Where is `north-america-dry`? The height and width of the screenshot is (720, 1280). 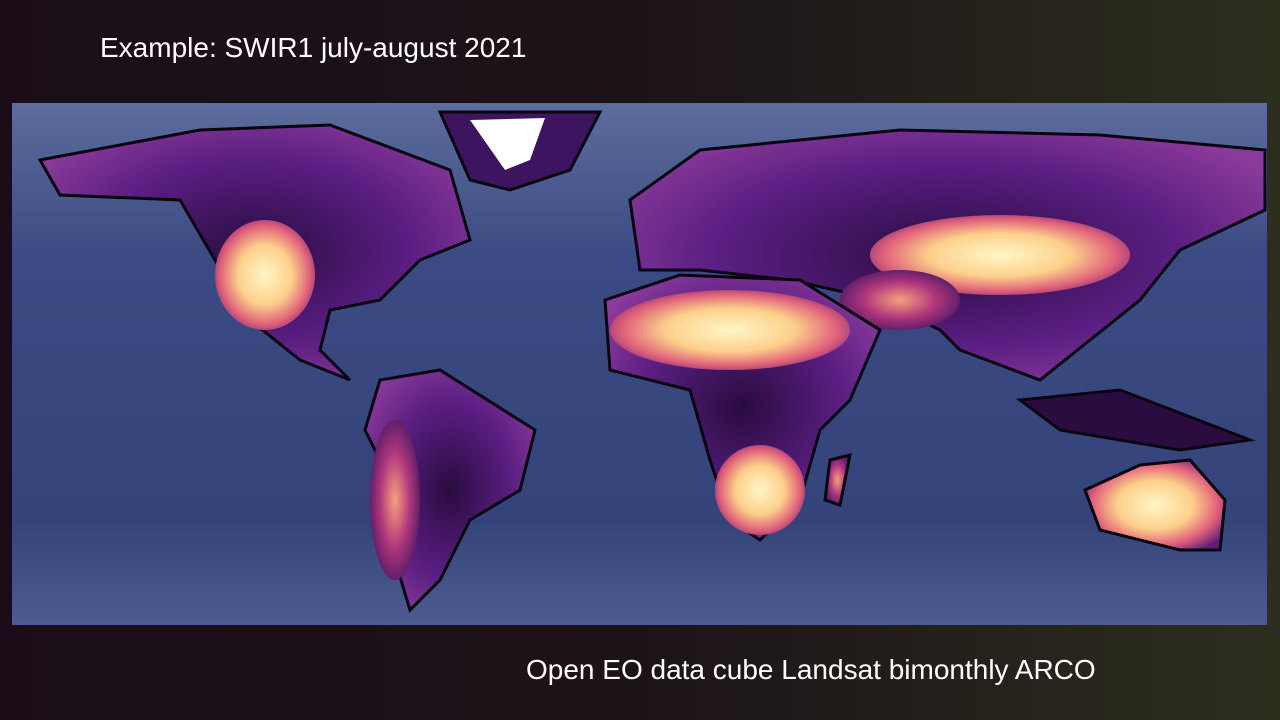 north-america-dry is located at coordinates (265, 275).